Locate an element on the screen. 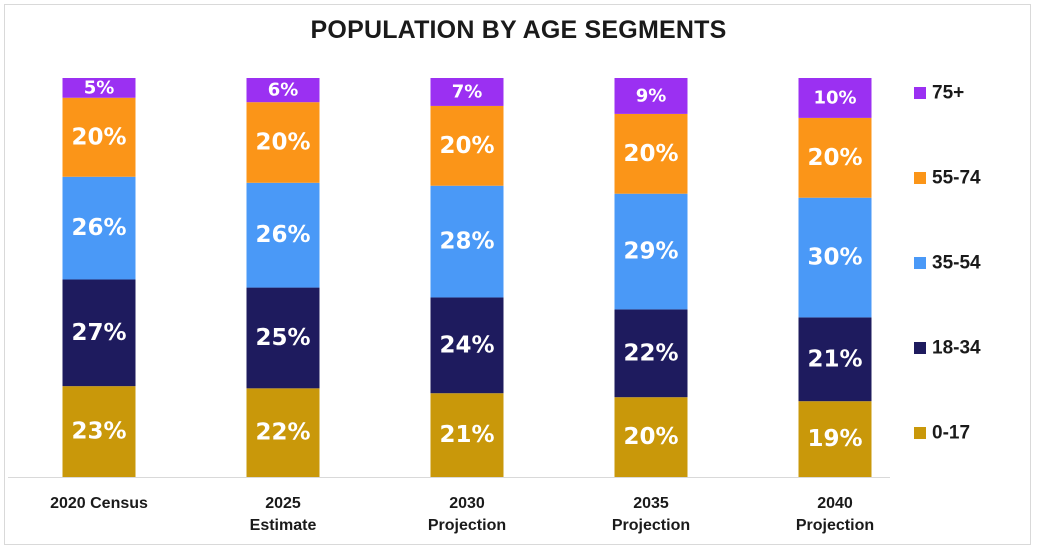 This screenshot has height=551, width=1037. legend-swatch-75+ is located at coordinates (920, 93).